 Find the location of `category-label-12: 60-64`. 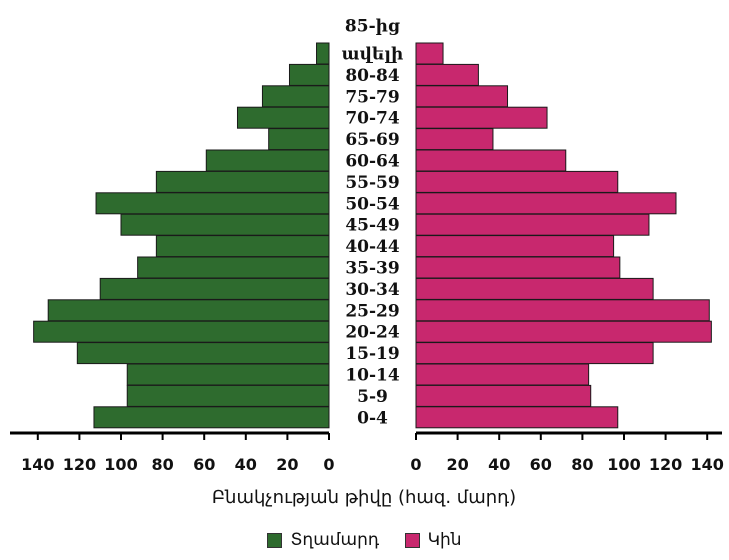

category-label-12: 60-64 is located at coordinates (372, 162).